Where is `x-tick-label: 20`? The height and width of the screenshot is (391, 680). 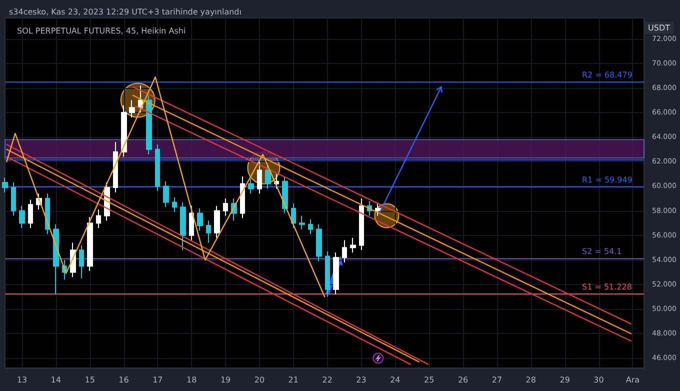 x-tick-label: 20 is located at coordinates (259, 380).